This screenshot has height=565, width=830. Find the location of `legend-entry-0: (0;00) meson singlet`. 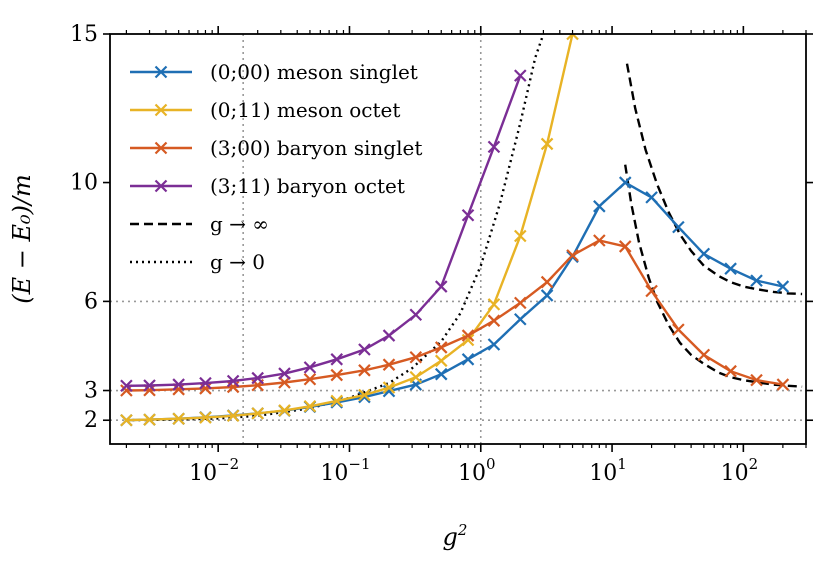

legend-entry-0: (0;00) meson singlet is located at coordinates (274, 72).